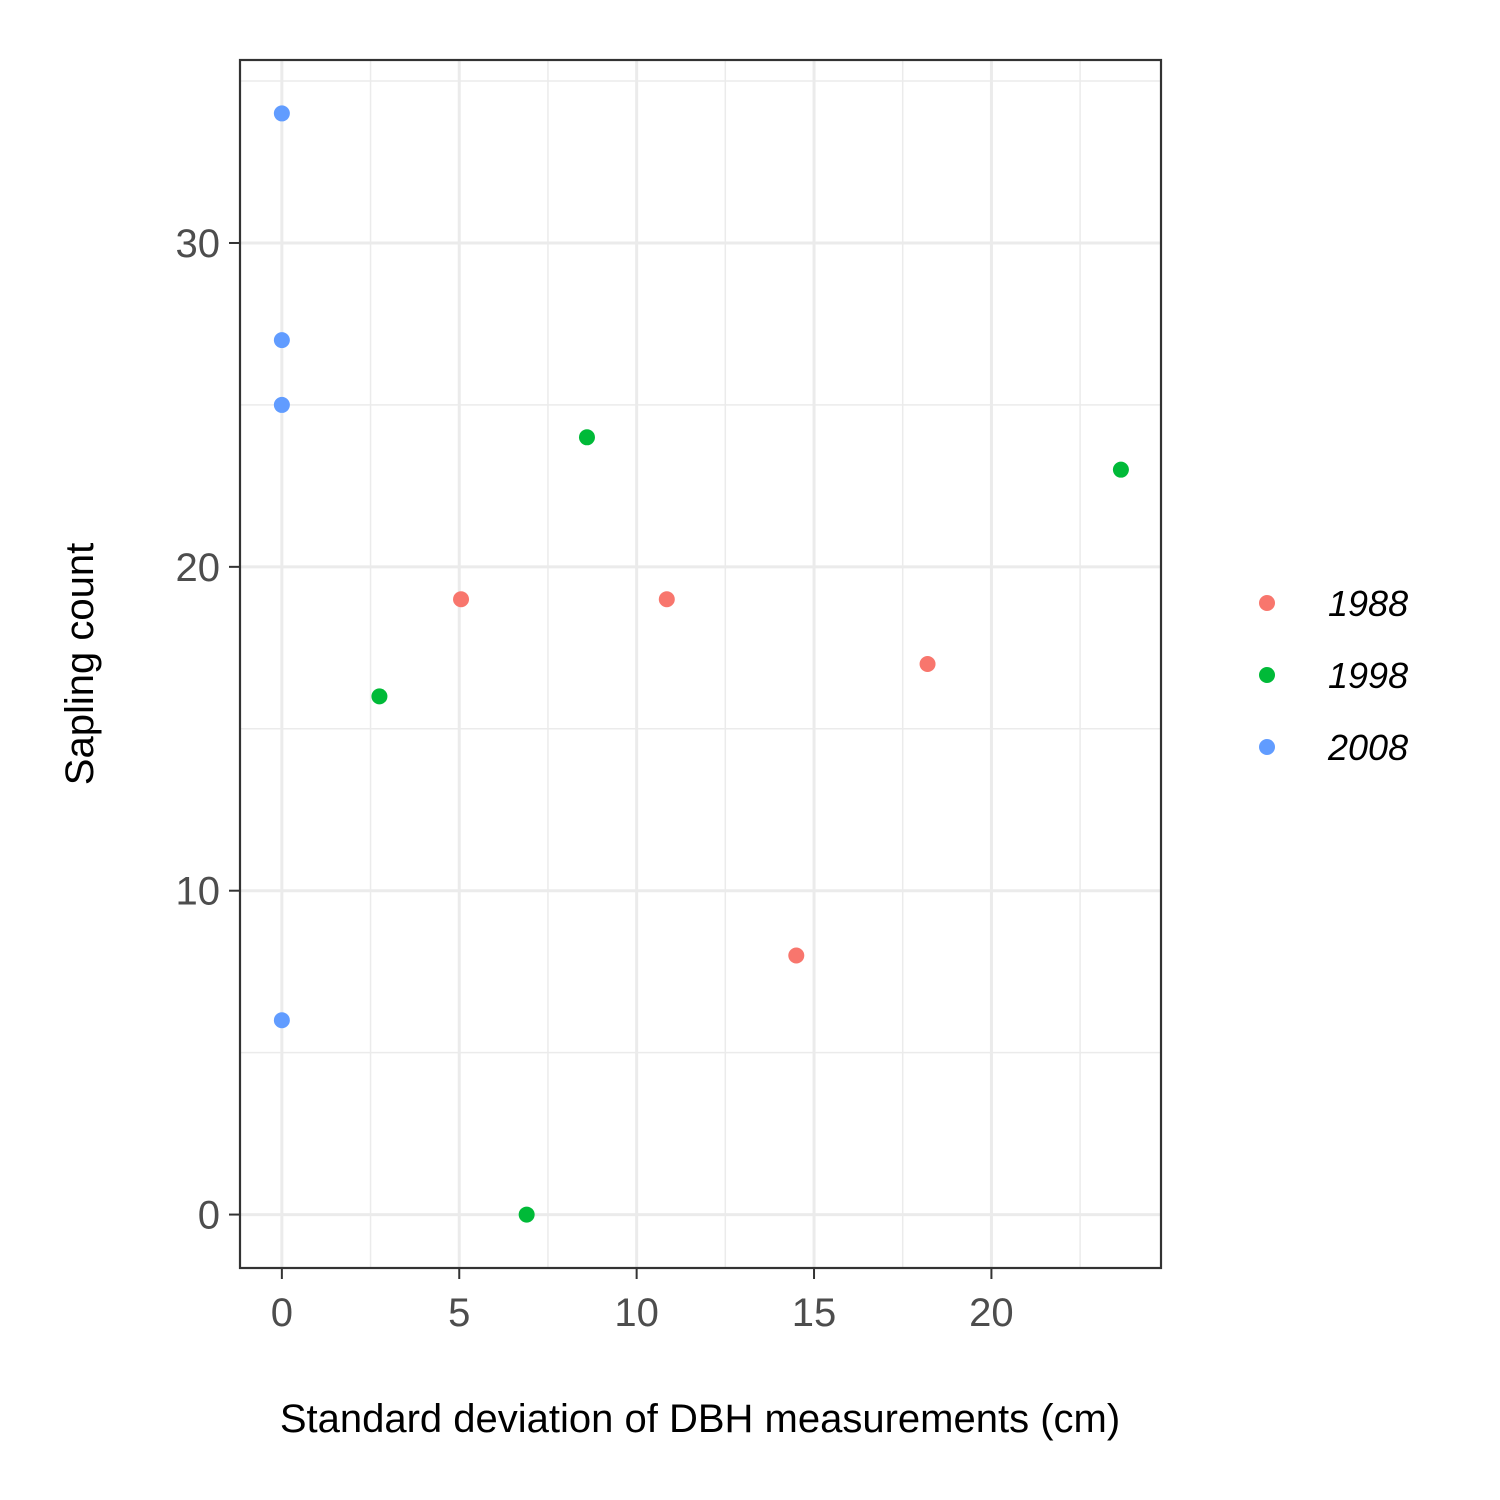 The height and width of the screenshot is (1500, 1500). Describe the element at coordinates (198, 244) in the screenshot. I see `y-tick-label: 30` at that location.